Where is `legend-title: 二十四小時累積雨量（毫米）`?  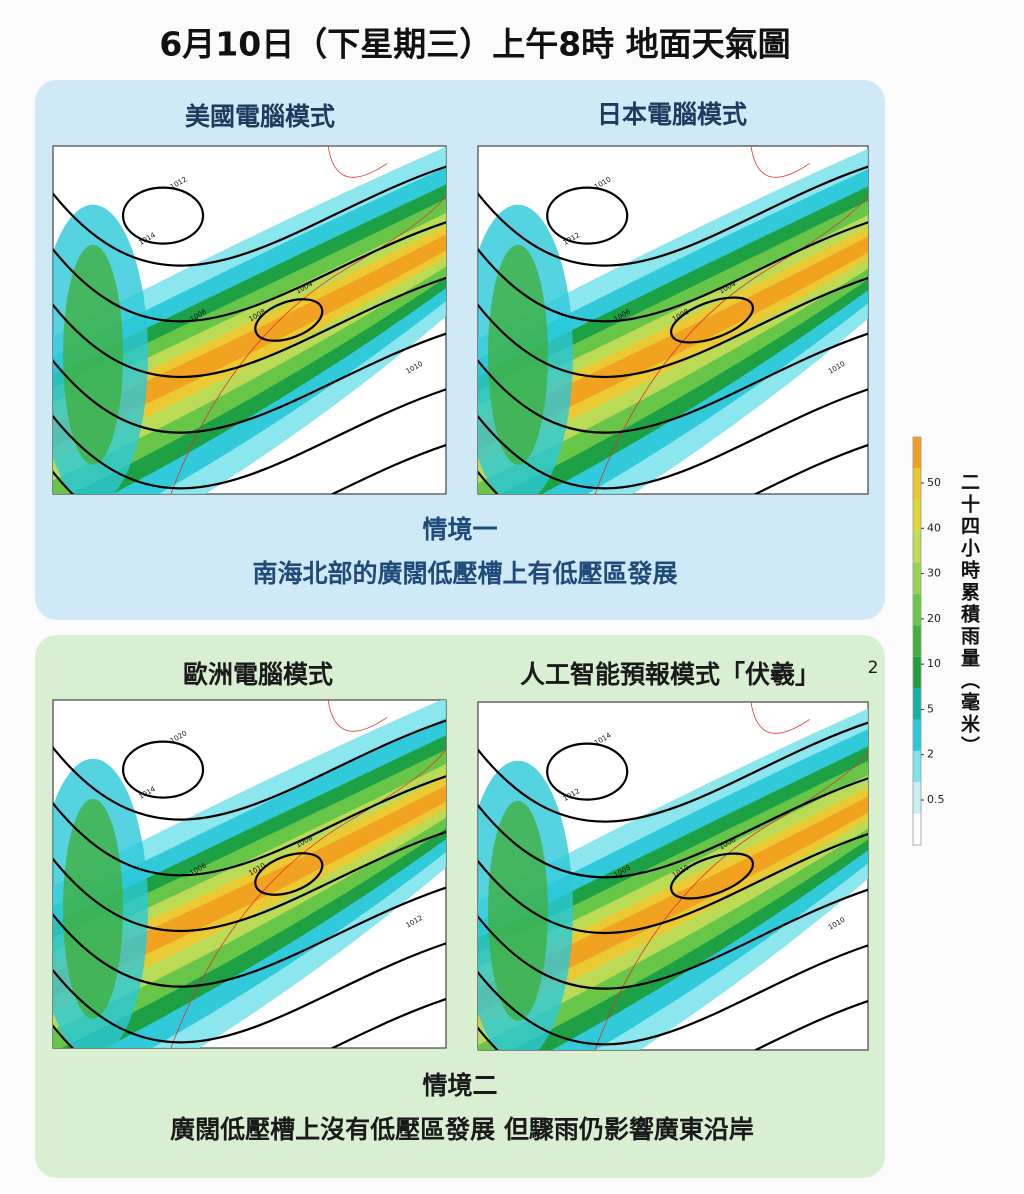
legend-title: 二十四小時累積雨量（毫米） is located at coordinates (969, 615).